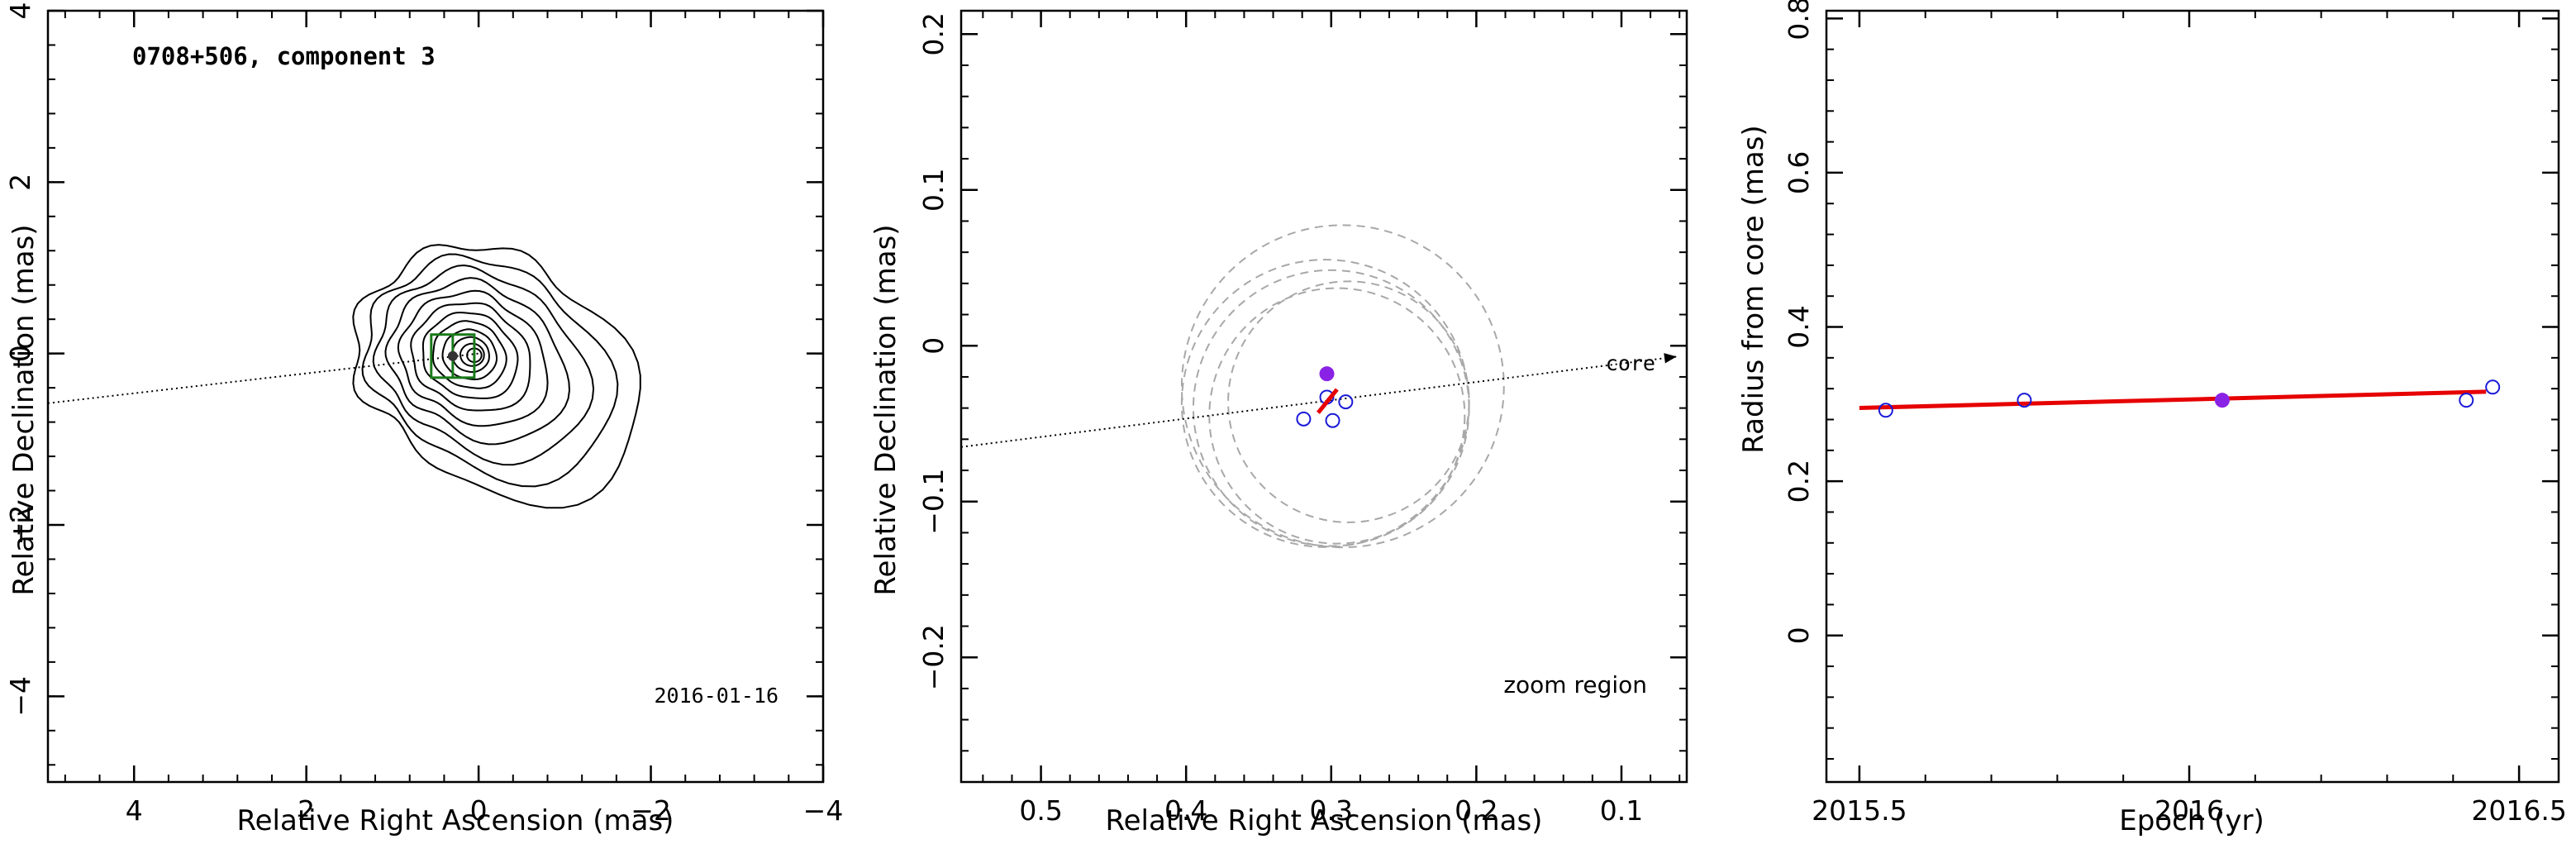  Describe the element at coordinates (1671, 358) in the screenshot. I see `core-arrowhead` at that location.